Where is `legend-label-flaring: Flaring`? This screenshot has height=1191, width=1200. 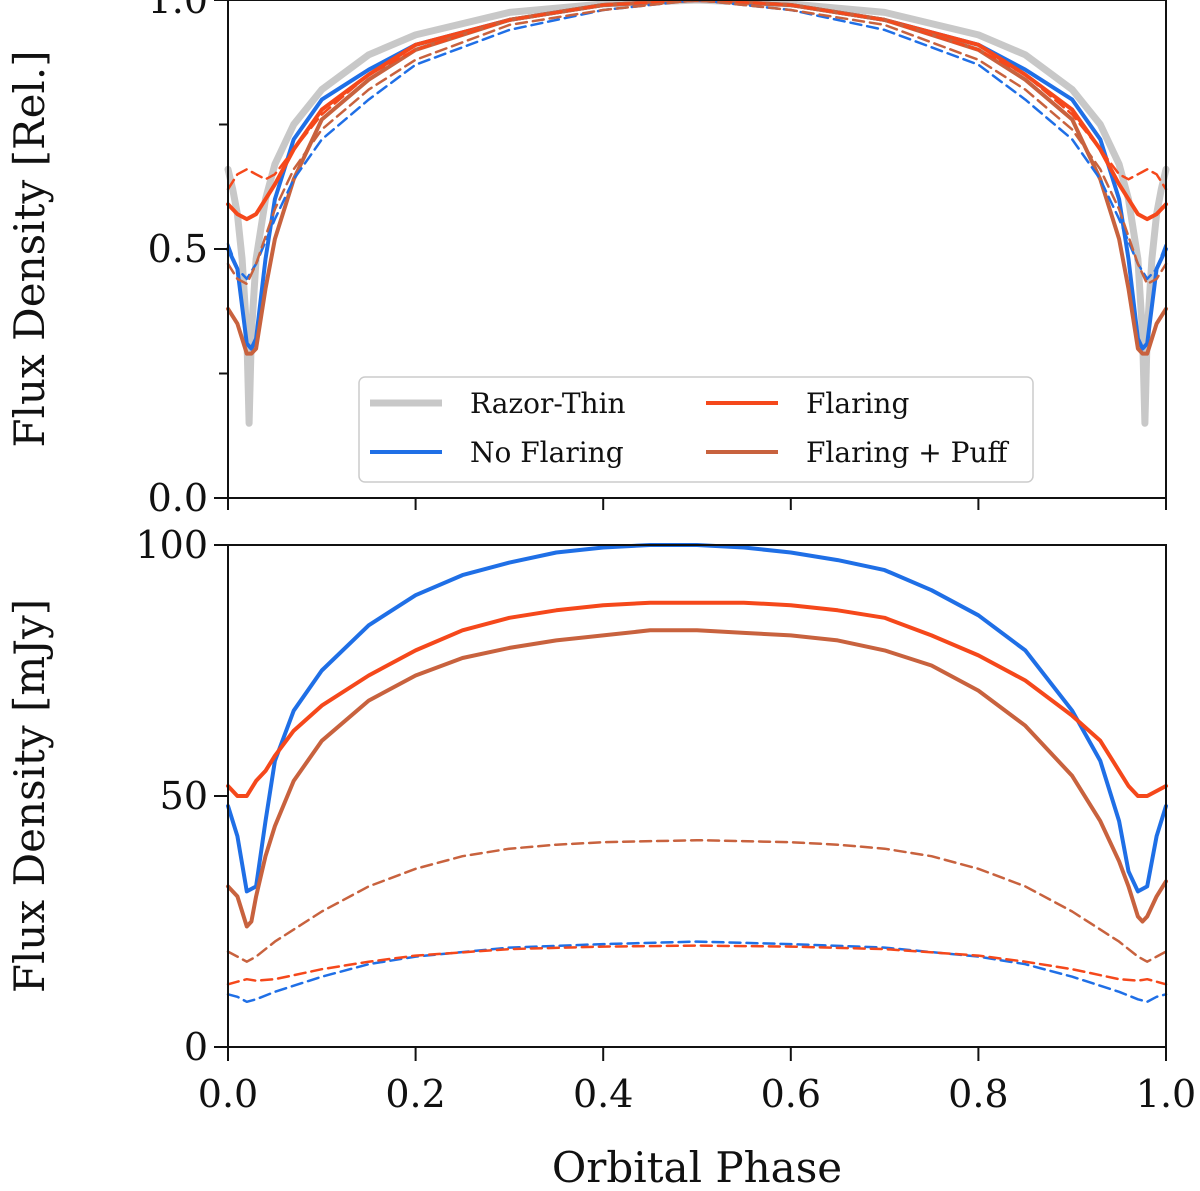
legend-label-flaring: Flaring is located at coordinates (857, 403).